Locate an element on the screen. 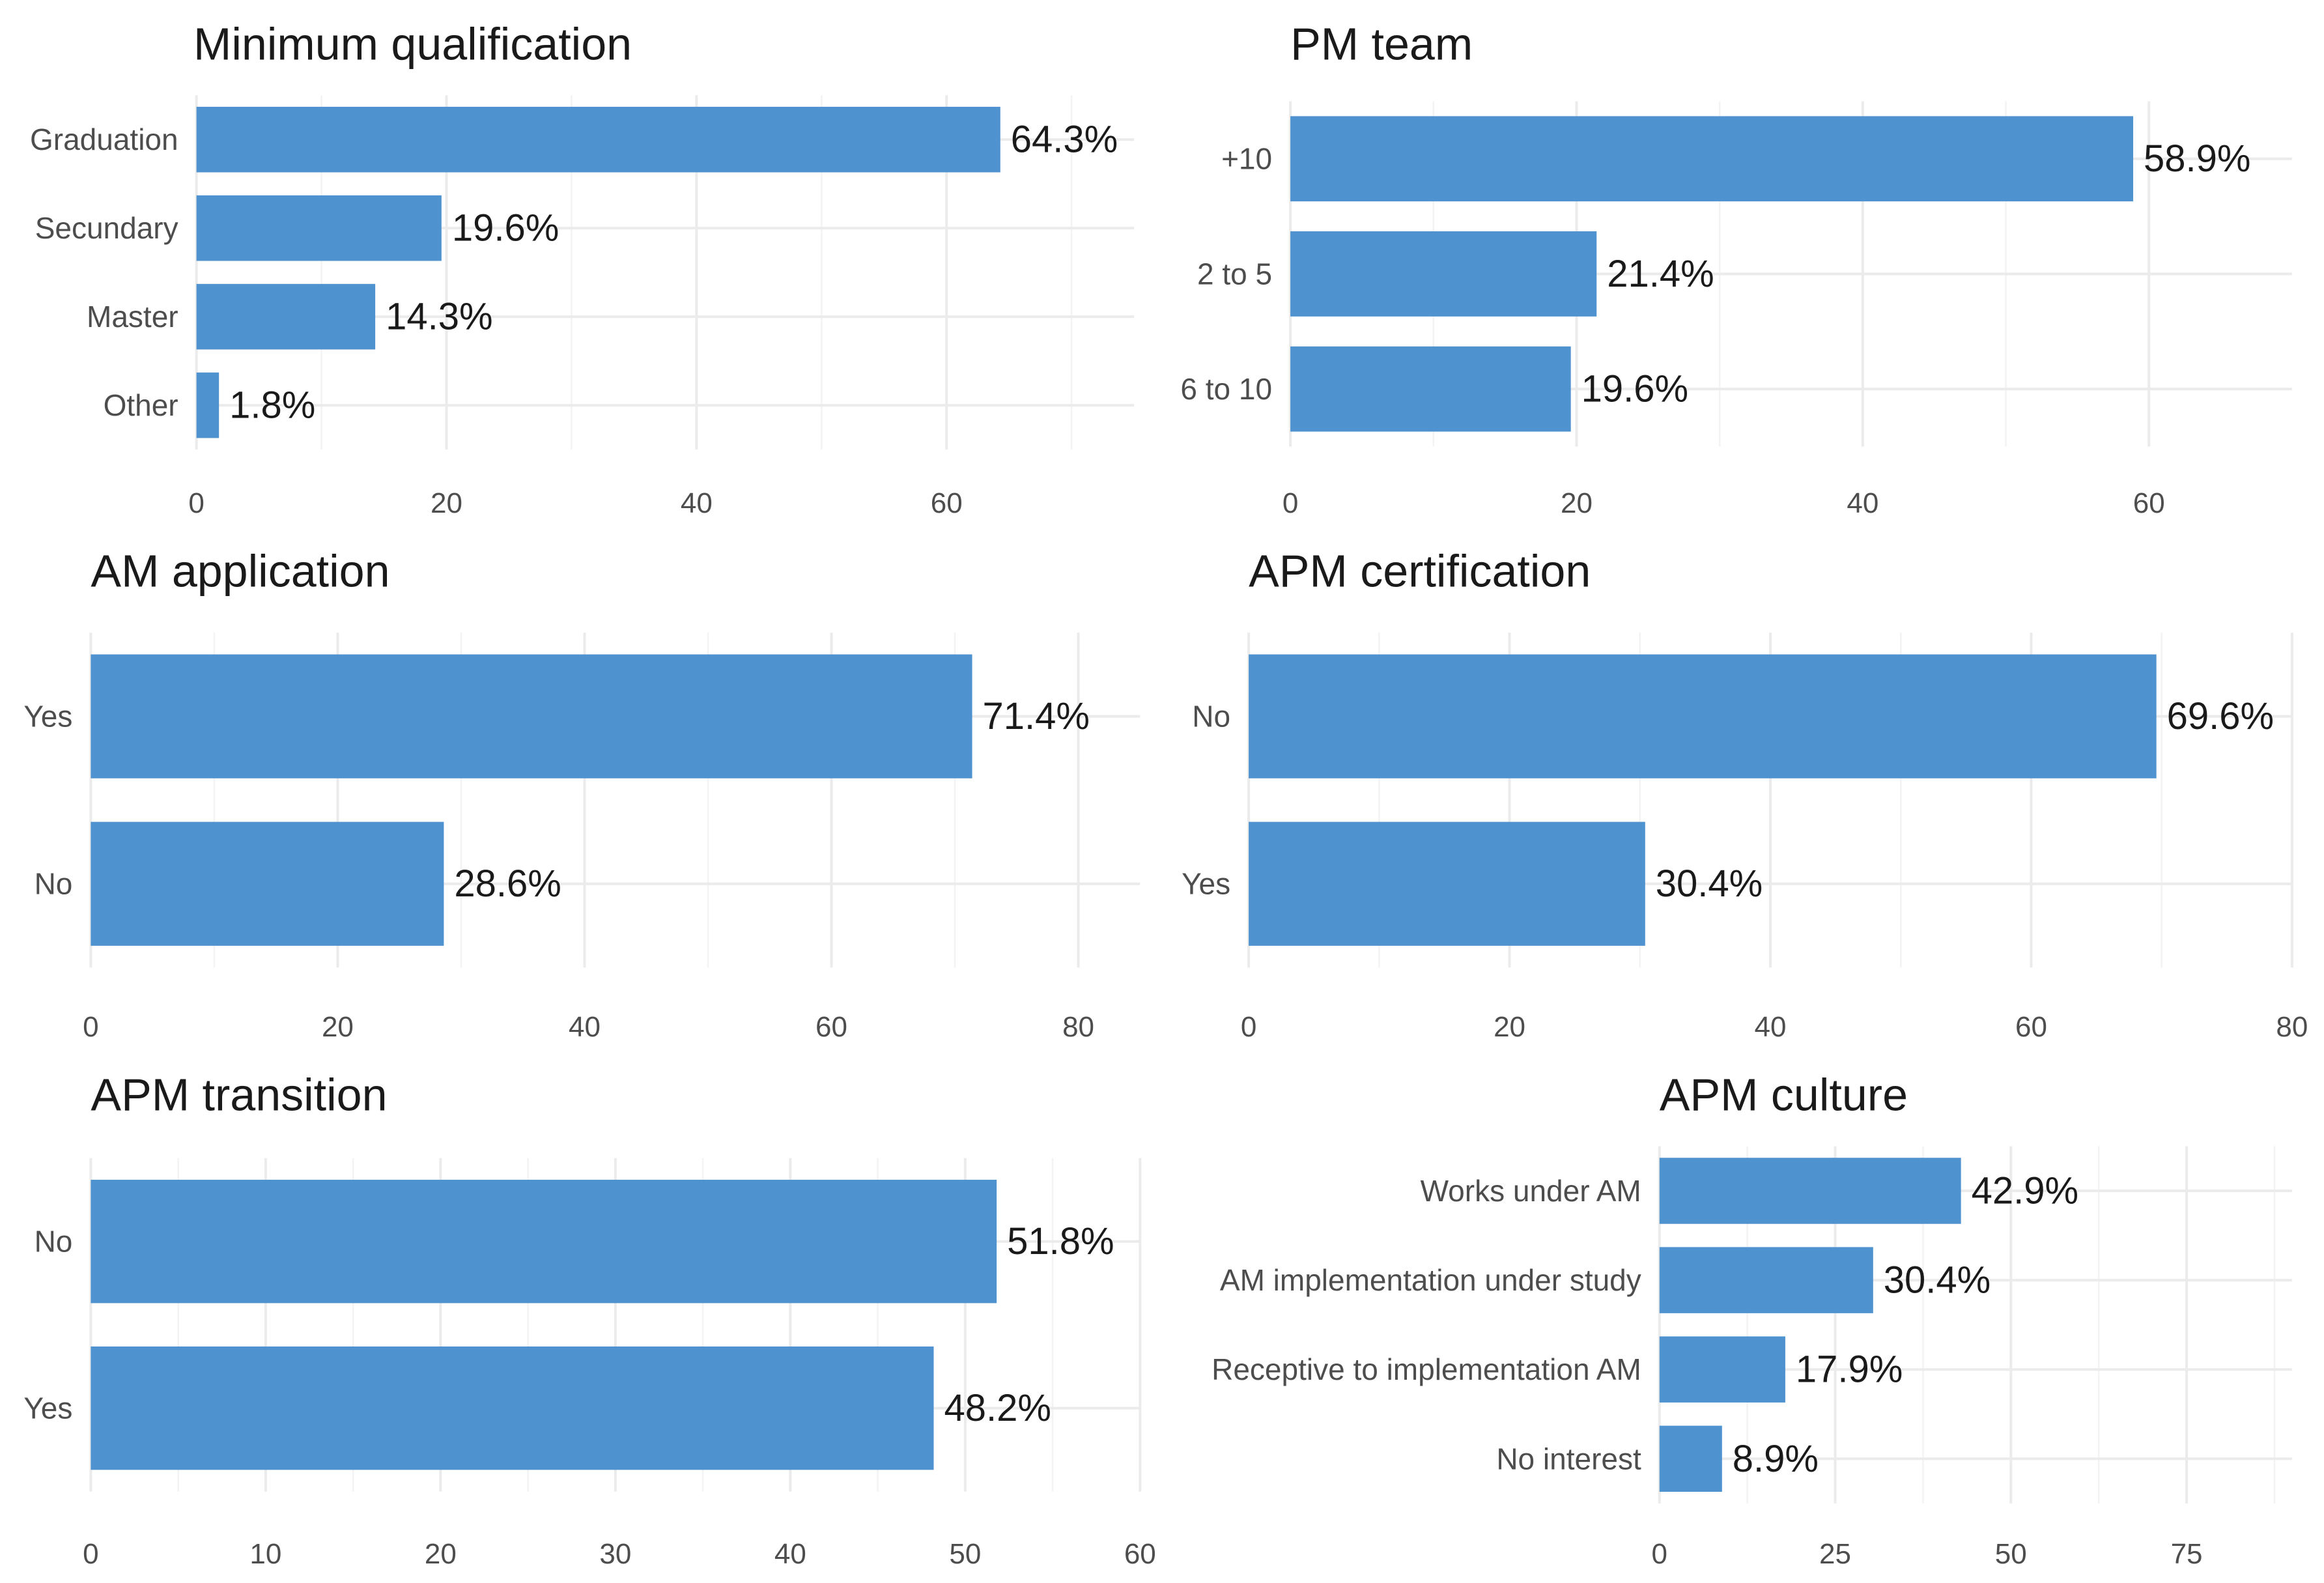 Image resolution: width=2324 pixels, height=1583 pixels. x-tick-label: 25 is located at coordinates (1835, 1554).